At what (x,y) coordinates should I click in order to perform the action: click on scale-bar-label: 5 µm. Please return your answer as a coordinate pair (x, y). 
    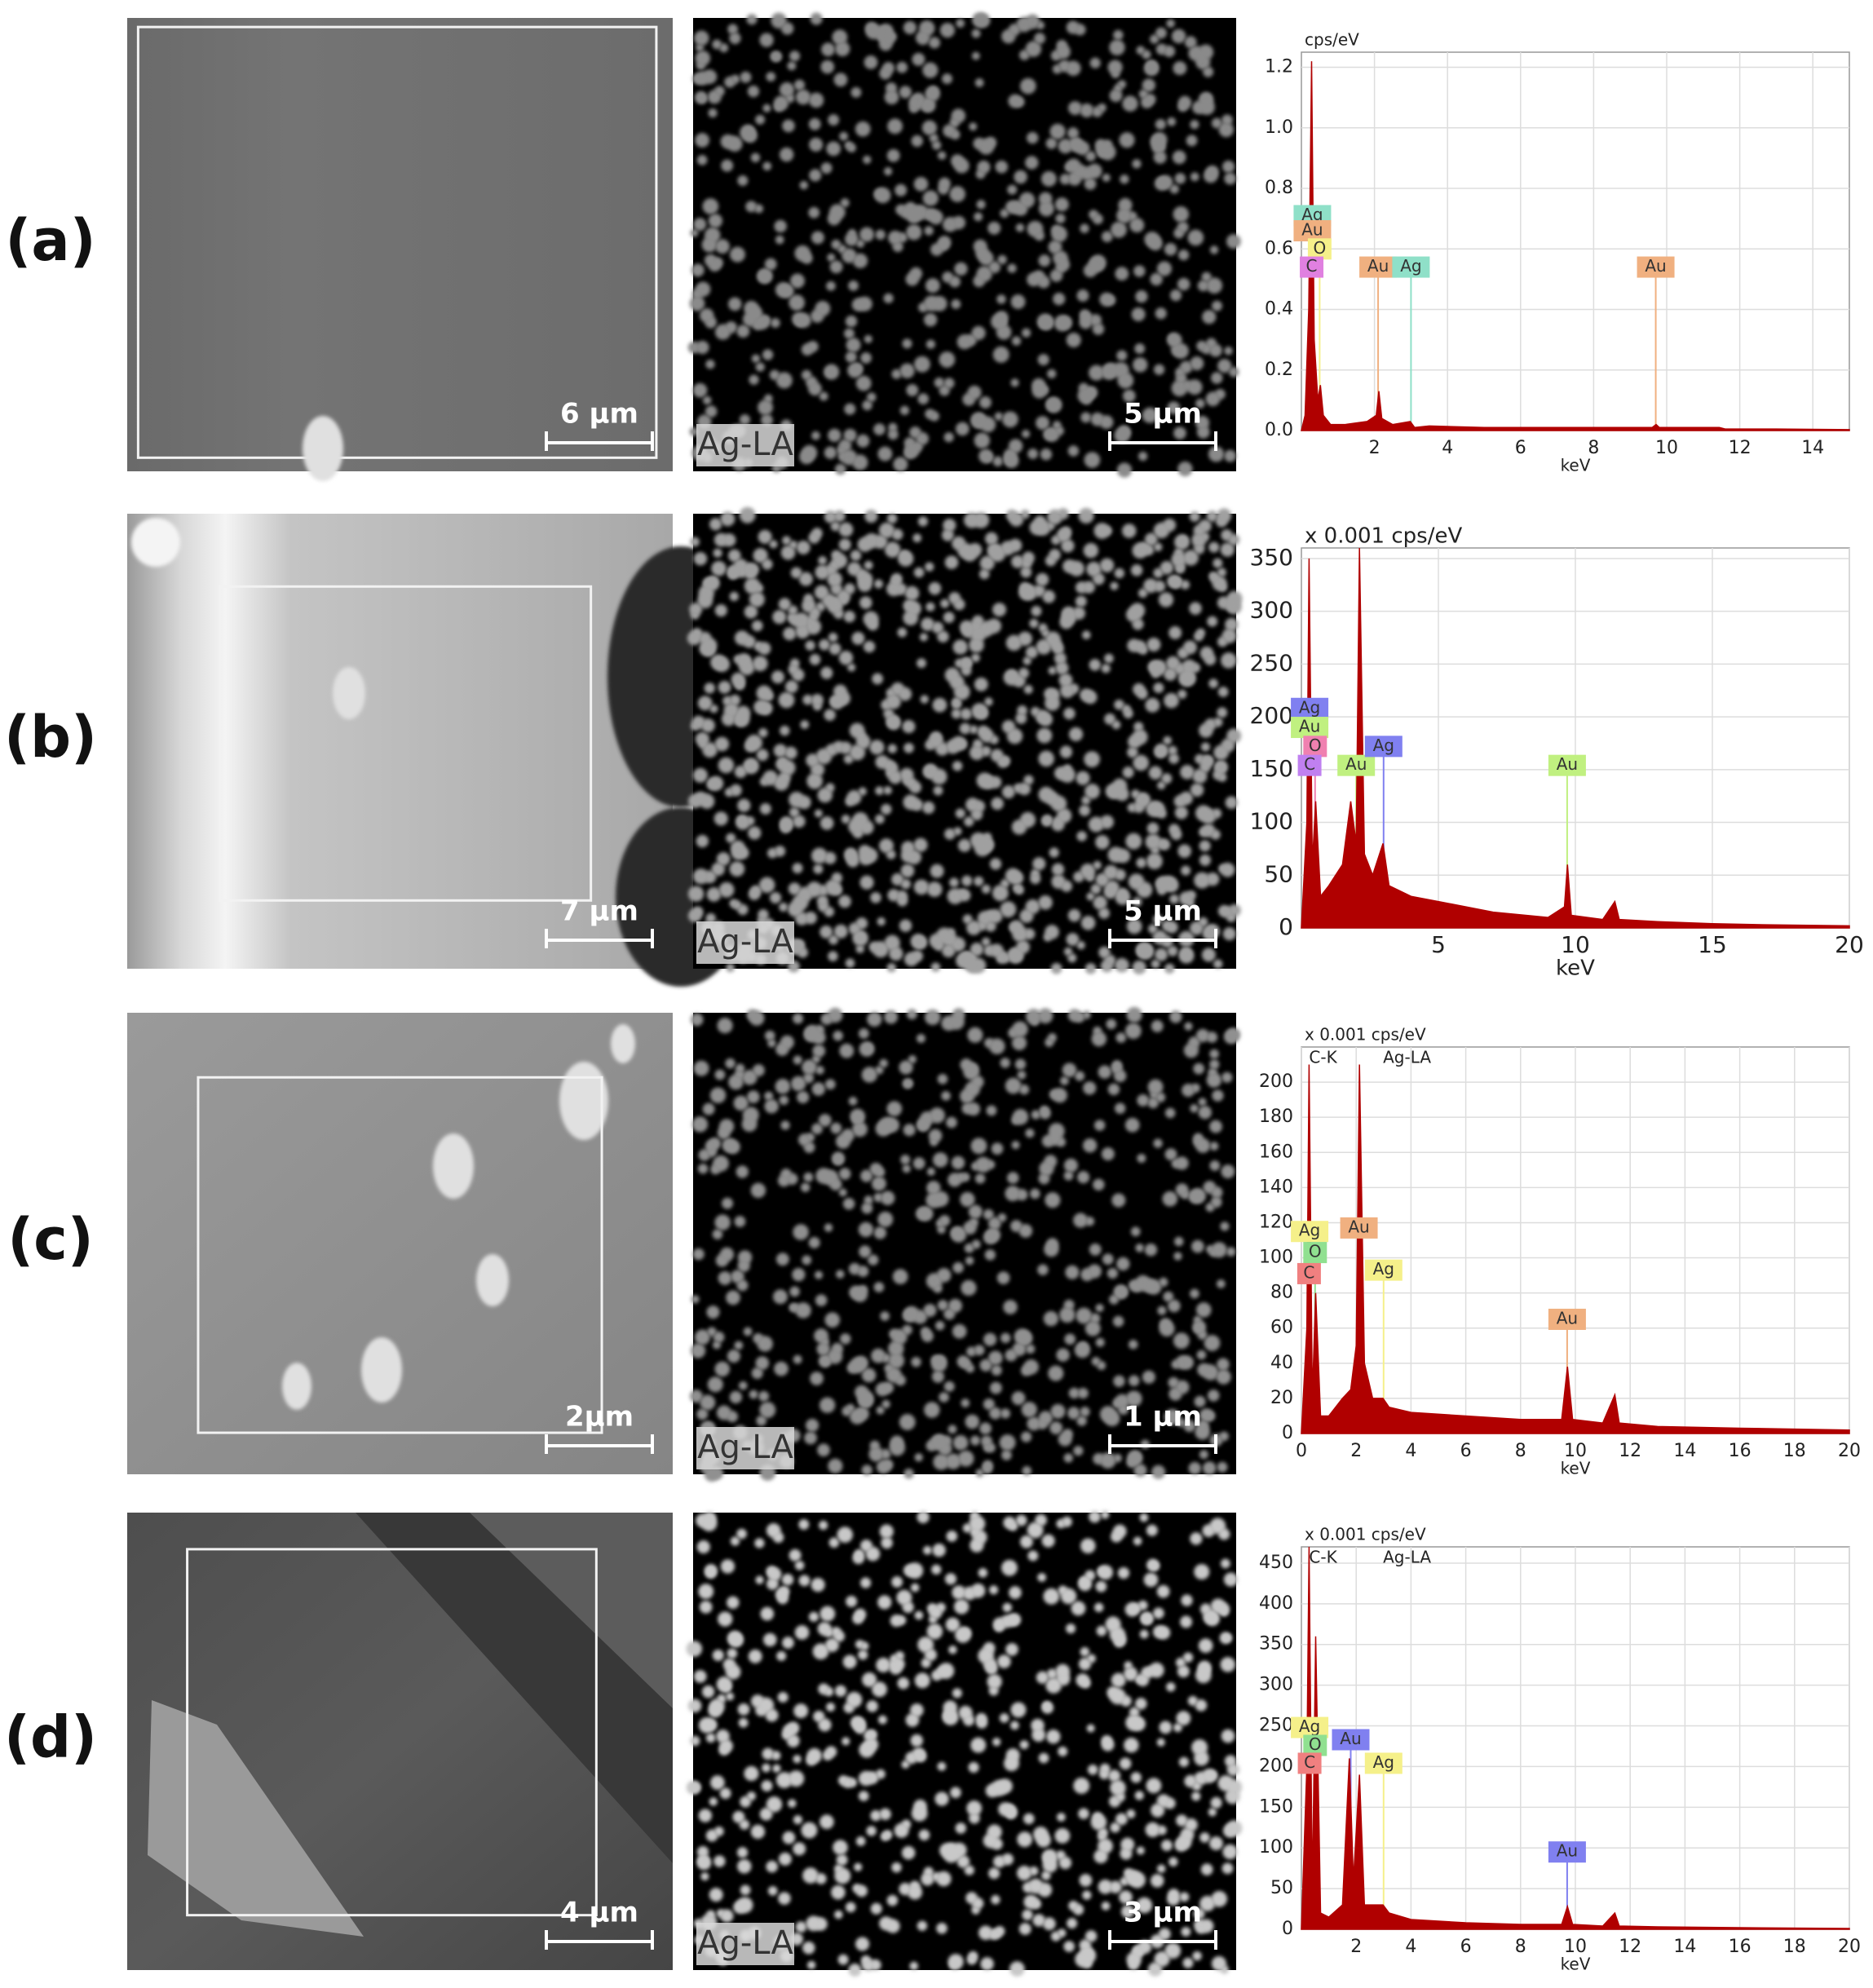
    Looking at the image, I should click on (1163, 414).